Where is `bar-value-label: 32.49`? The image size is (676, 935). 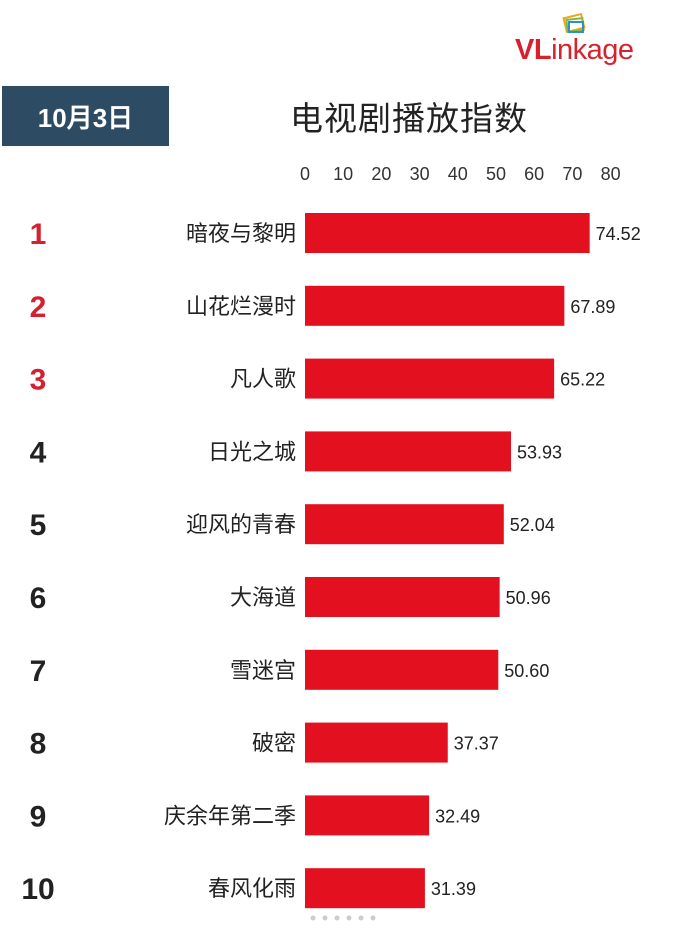 bar-value-label: 32.49 is located at coordinates (457, 816).